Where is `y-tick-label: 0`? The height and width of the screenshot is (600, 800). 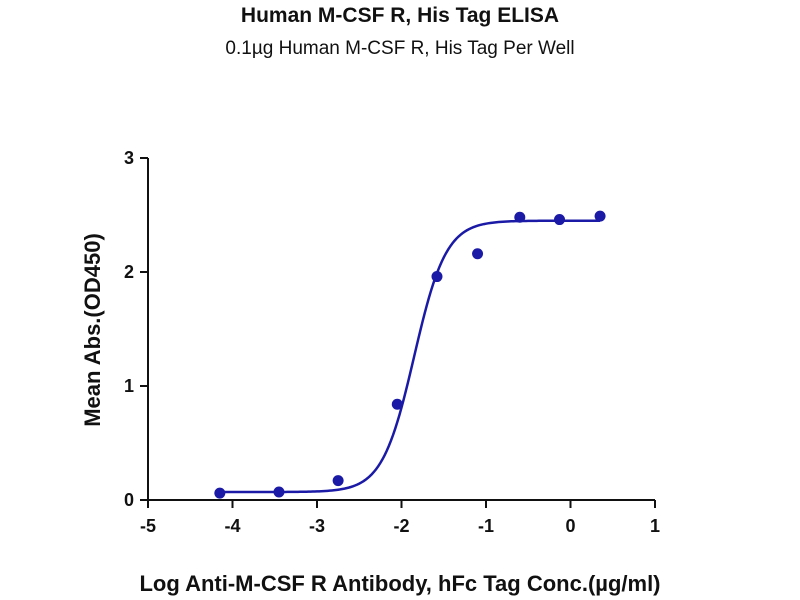
y-tick-label: 0 is located at coordinates (129, 500).